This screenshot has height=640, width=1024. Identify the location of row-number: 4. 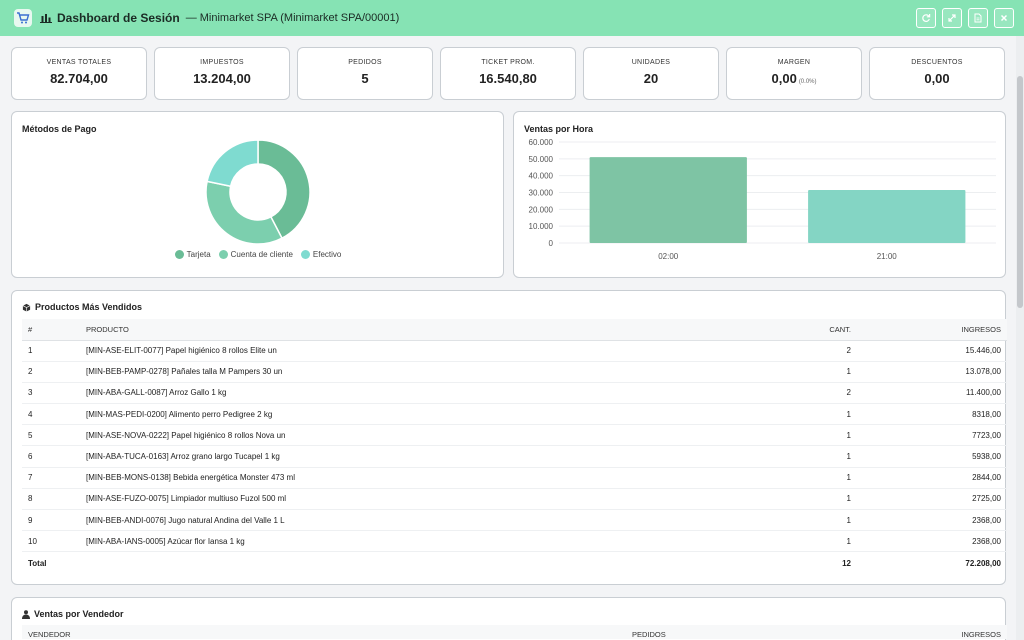
(51, 414).